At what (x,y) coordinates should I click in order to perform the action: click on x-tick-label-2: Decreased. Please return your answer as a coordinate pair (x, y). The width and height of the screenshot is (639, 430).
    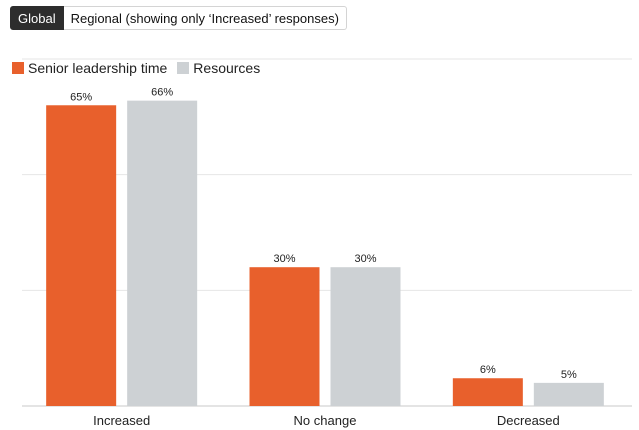
    Looking at the image, I should click on (528, 420).